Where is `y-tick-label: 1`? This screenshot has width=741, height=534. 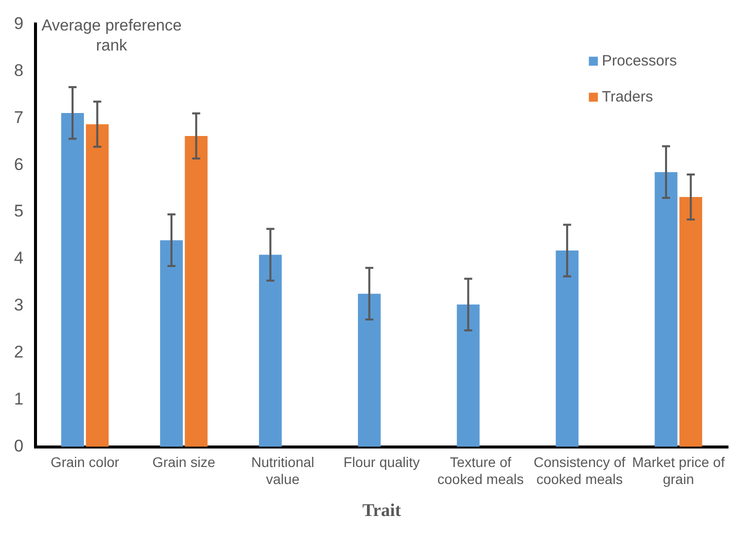 y-tick-label: 1 is located at coordinates (19, 399).